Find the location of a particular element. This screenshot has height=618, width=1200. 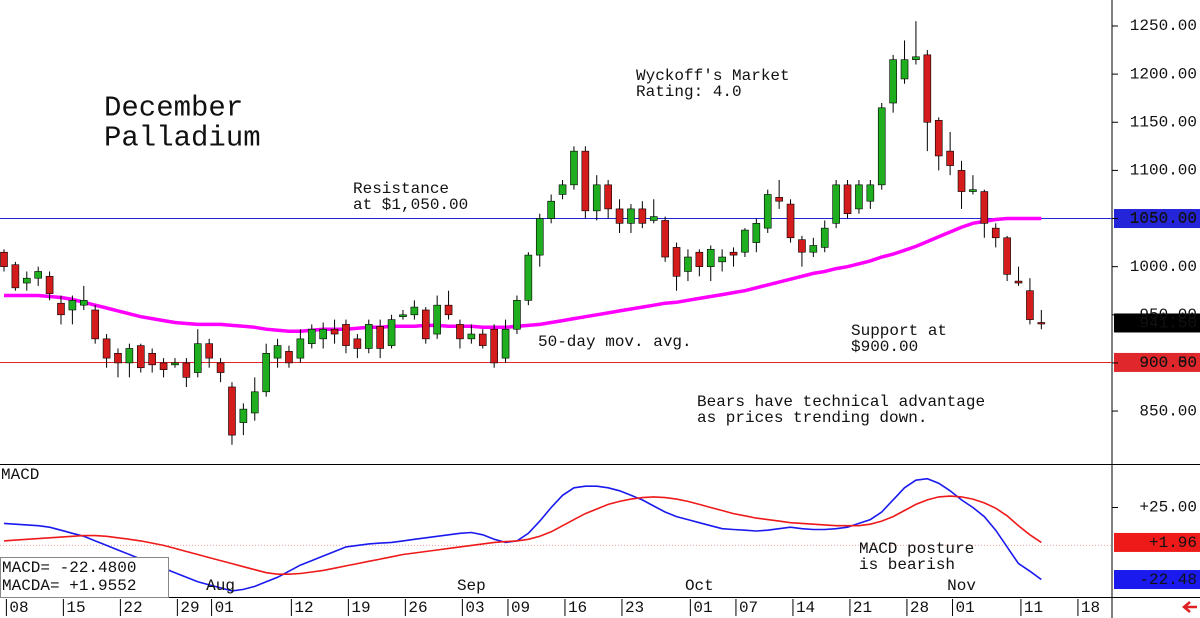

x-tick-label: 07 is located at coordinates (748, 608).